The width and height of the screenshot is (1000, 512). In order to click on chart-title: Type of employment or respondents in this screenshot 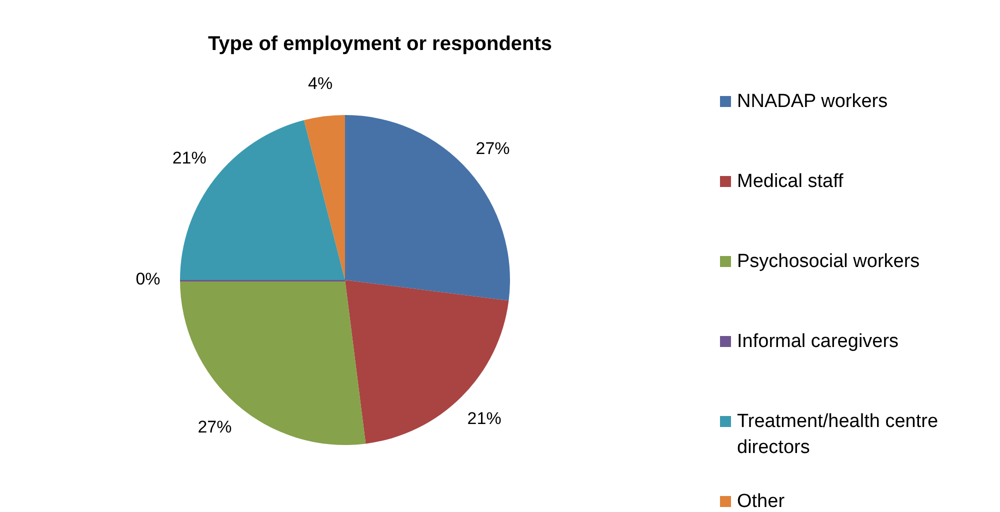, I will do `click(380, 44)`.